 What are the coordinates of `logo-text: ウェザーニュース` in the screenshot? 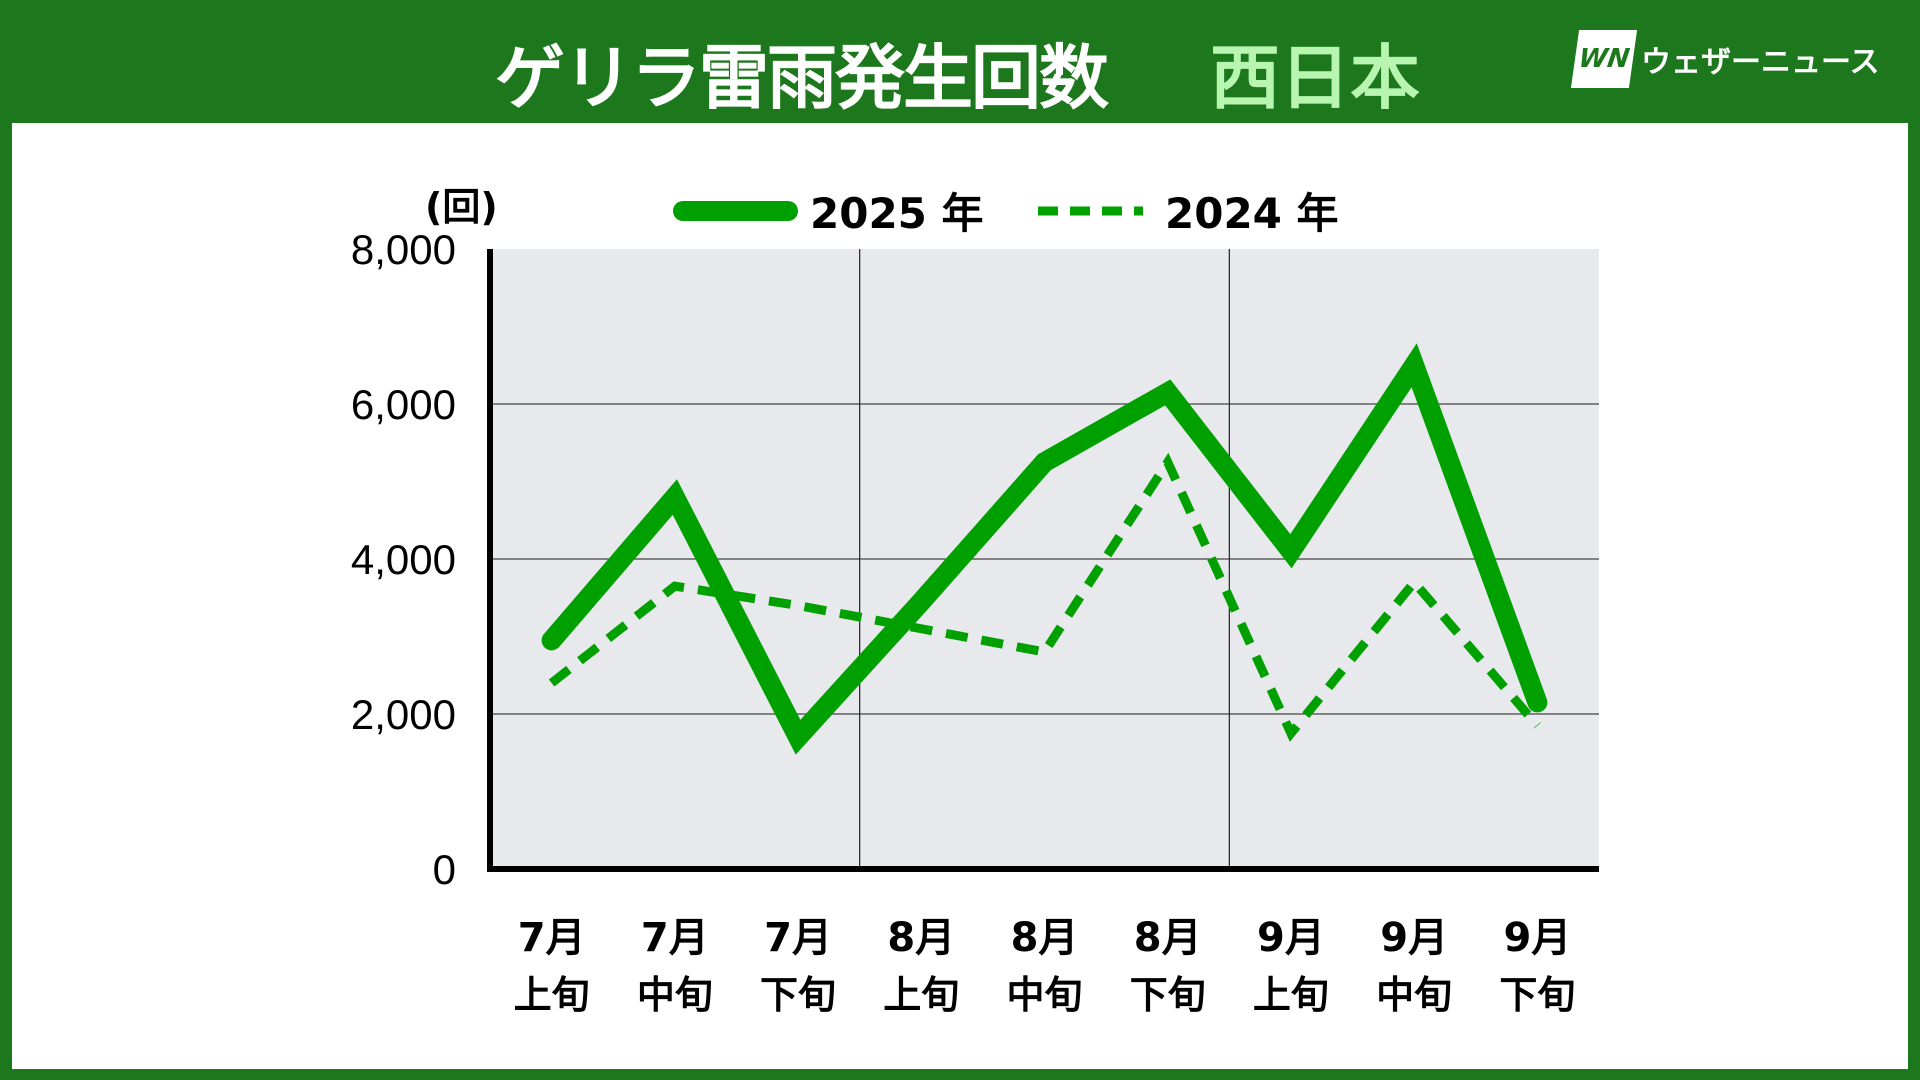 It's located at (1760, 62).